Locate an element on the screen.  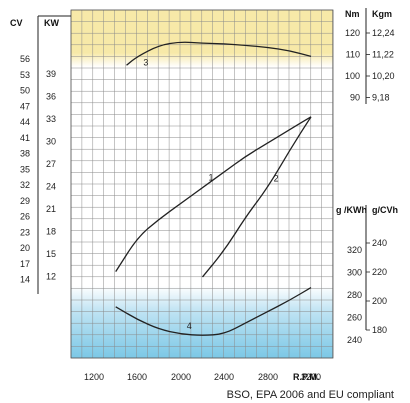
cv-ticks-label: 32 is located at coordinates (25, 185).